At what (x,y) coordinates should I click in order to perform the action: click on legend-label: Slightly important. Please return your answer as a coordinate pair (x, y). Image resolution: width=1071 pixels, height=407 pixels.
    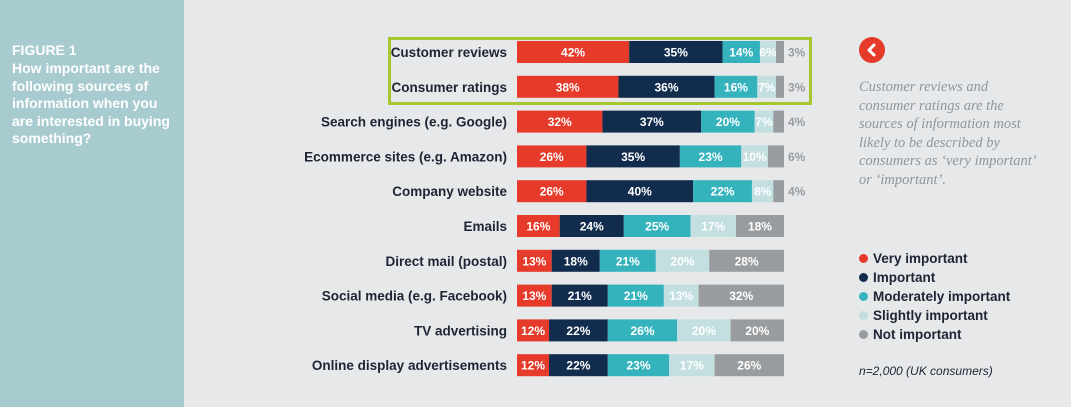
    Looking at the image, I should click on (930, 315).